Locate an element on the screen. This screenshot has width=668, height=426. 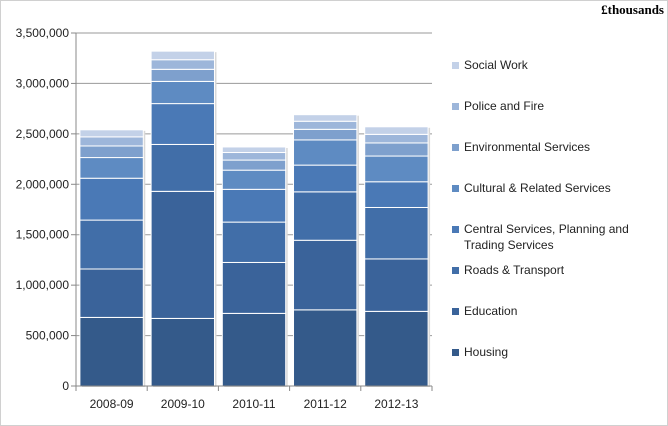
x-tick-label: 2012-13 is located at coordinates (396, 404).